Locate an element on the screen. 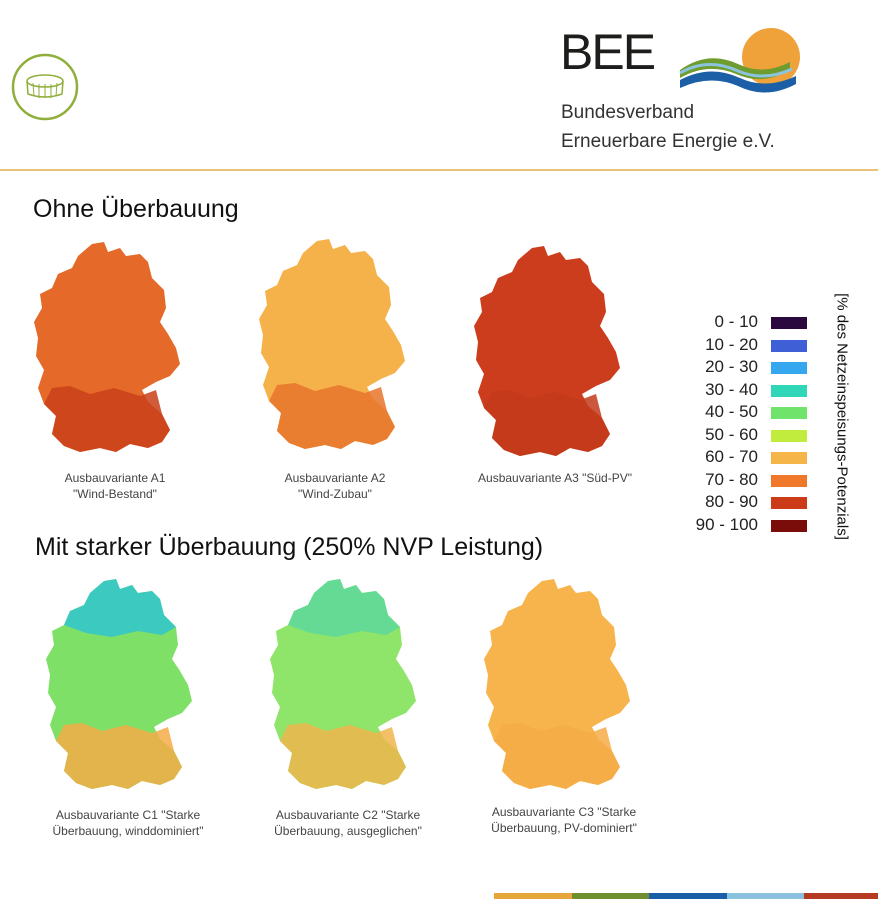 The width and height of the screenshot is (878, 899). legend-item: 50 - 60 is located at coordinates (751, 436).